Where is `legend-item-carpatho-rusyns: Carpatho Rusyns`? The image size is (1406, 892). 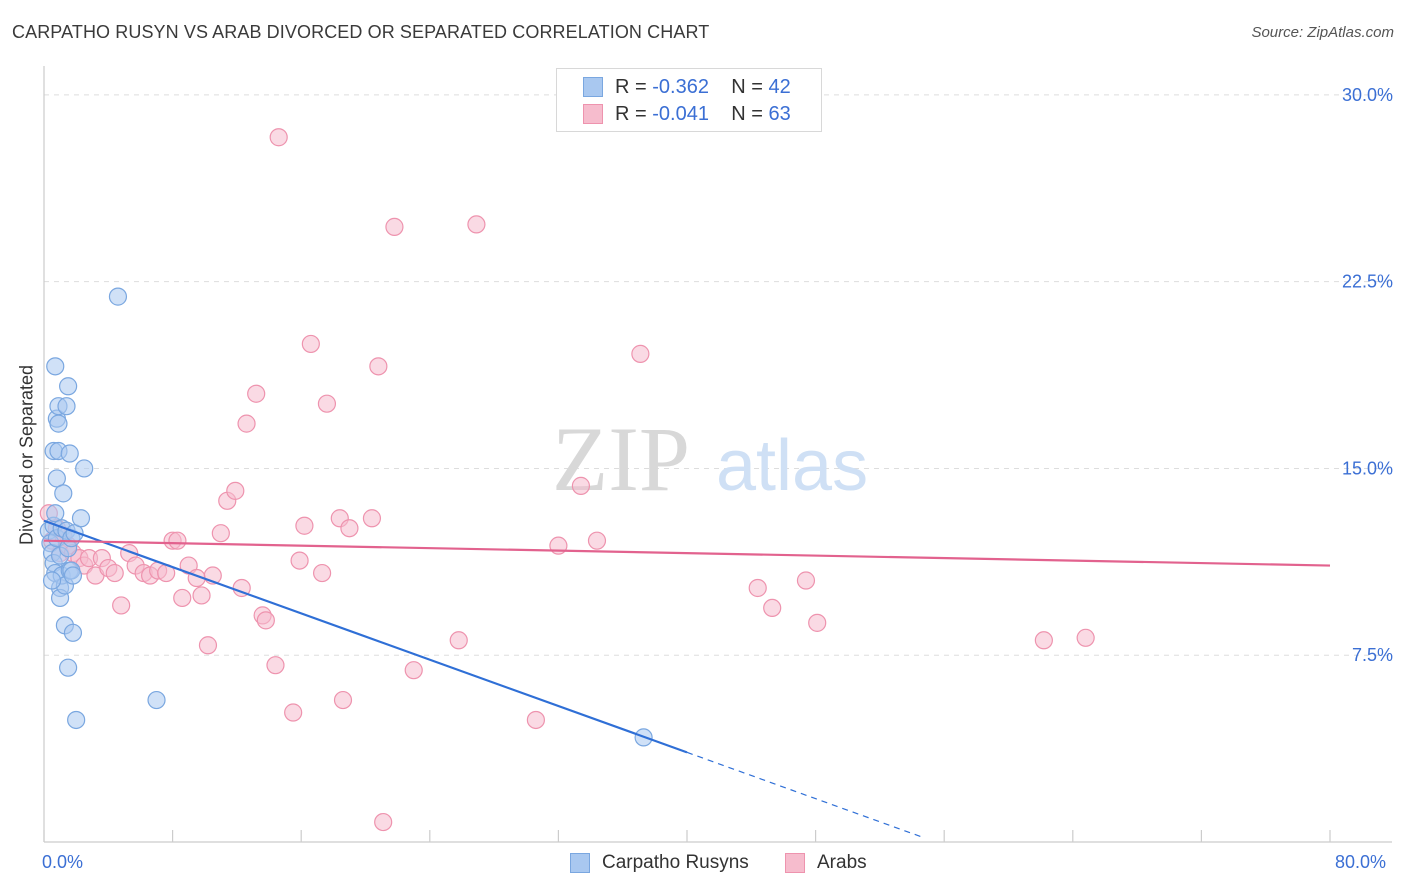 legend-item-carpatho-rusyns: Carpatho Rusyns is located at coordinates (659, 863).